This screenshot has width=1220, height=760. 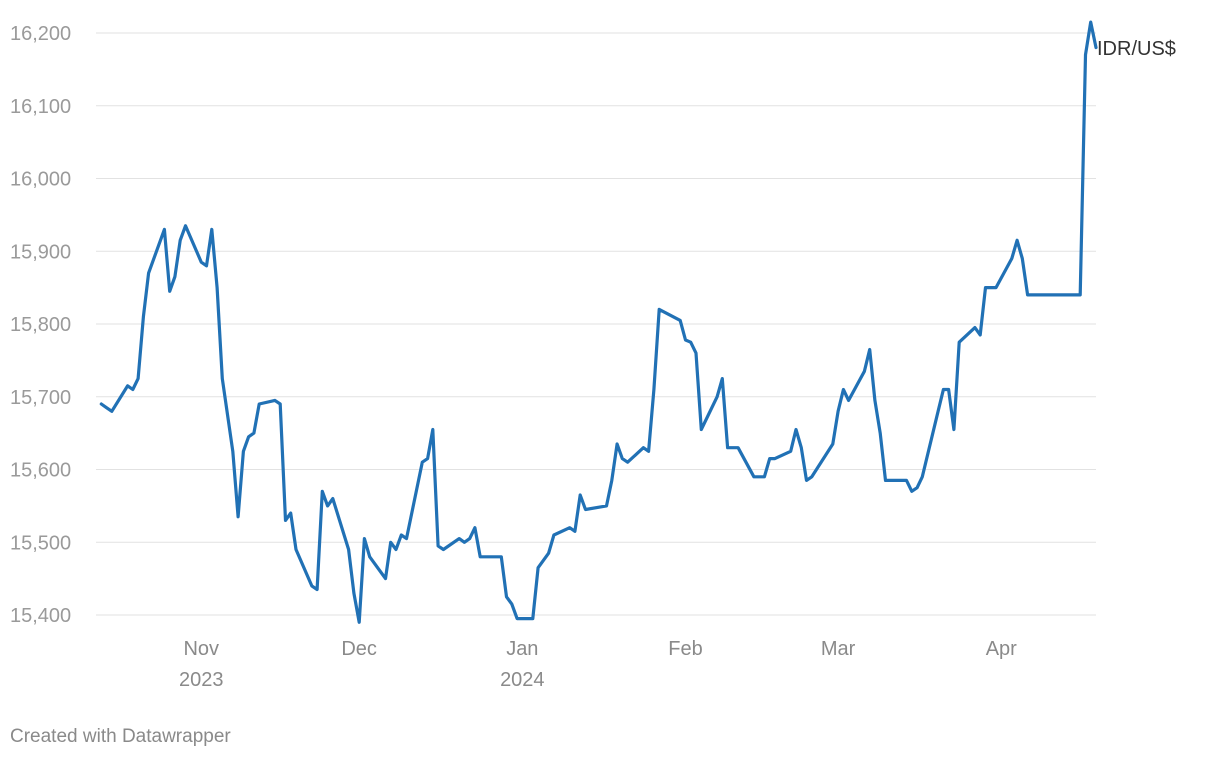 What do you see at coordinates (838, 649) in the screenshot?
I see `x-tick-label: Mar` at bounding box center [838, 649].